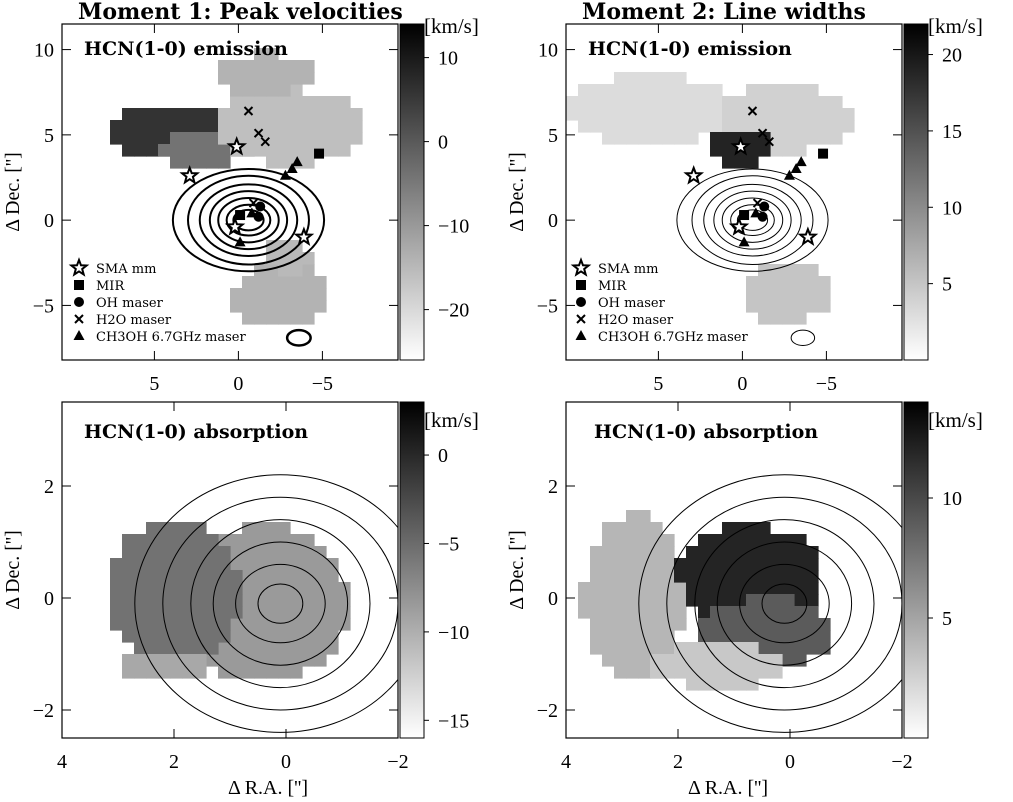  Describe the element at coordinates (230, 570) in the screenshot. I see `plot-frame` at that location.